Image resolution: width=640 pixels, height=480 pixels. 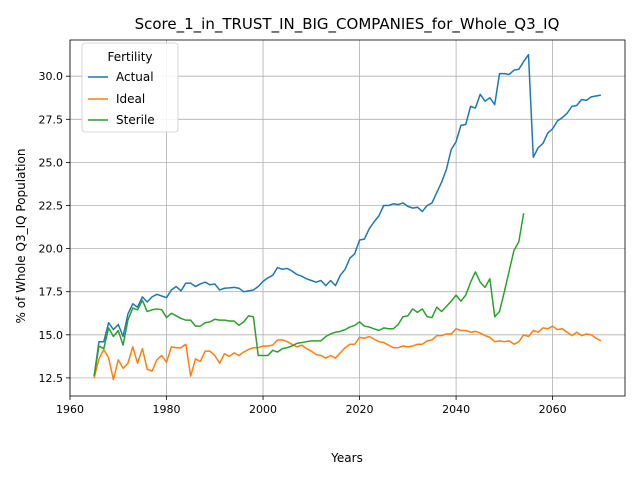 I want to click on series-line-ideal, so click(x=347, y=353).